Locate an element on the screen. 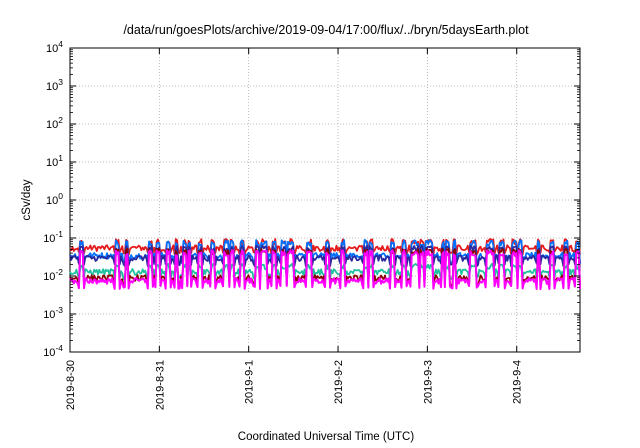 This screenshot has width=640, height=448. y-axis-label: cSv/day is located at coordinates (27, 199).